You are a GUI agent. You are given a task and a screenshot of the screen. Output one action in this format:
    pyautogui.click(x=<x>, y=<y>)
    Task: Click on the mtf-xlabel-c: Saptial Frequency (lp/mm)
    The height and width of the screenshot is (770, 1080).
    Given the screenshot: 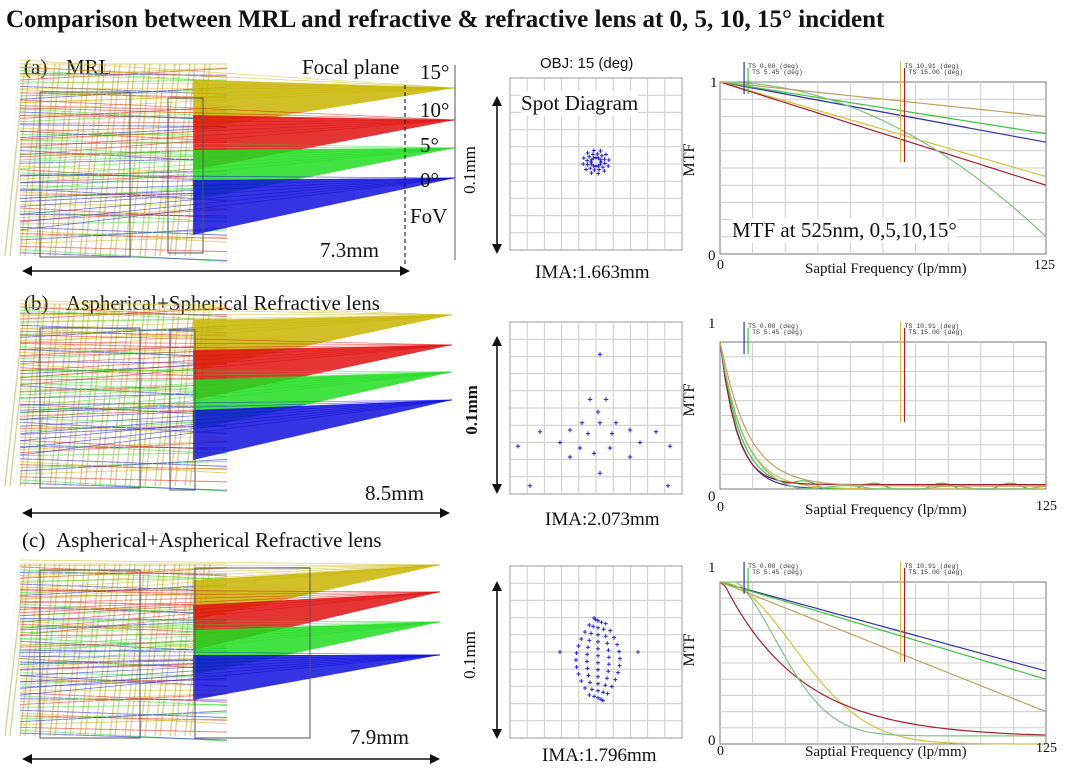 What is the action you would take?
    pyautogui.click(x=886, y=752)
    